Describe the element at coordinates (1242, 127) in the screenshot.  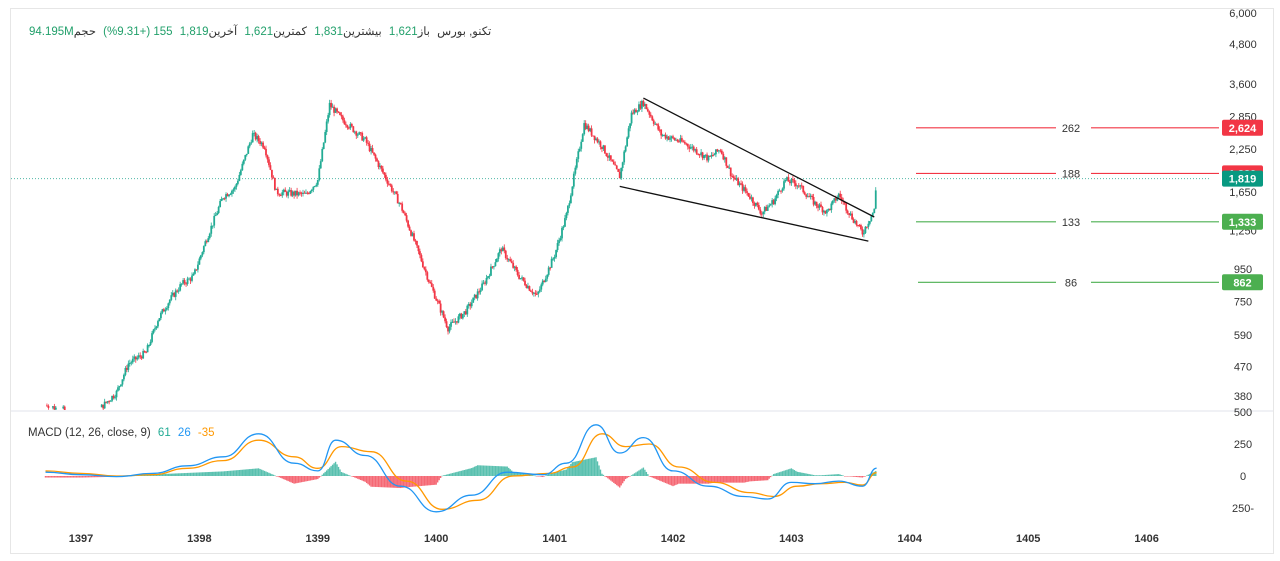
I see `level-badge` at that location.